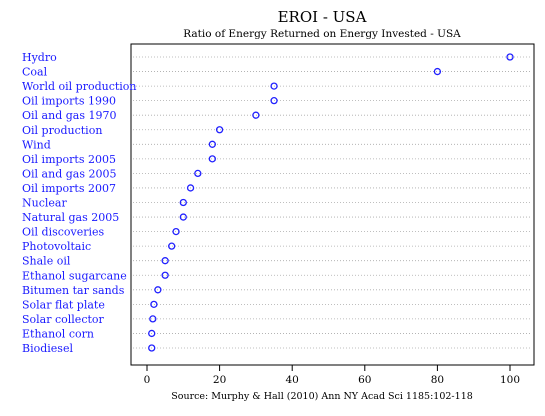  I want to click on category-label: Solar collector, so click(63, 319).